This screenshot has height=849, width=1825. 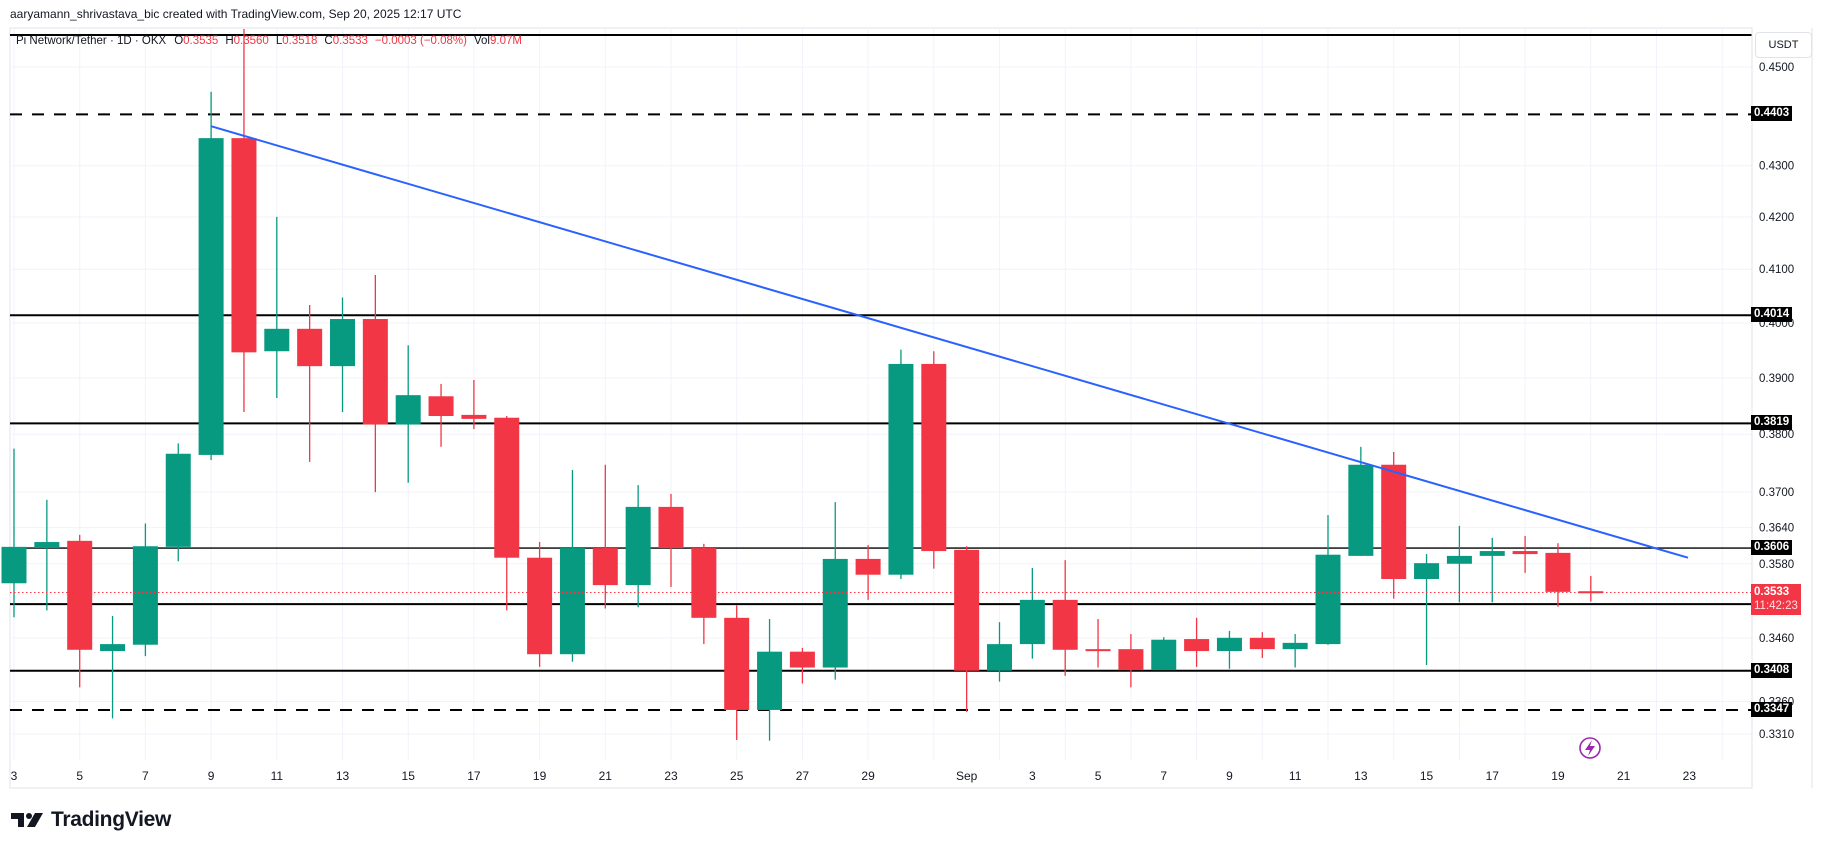 What do you see at coordinates (1776, 565) in the screenshot?
I see `svg-text: 0.3580` at bounding box center [1776, 565].